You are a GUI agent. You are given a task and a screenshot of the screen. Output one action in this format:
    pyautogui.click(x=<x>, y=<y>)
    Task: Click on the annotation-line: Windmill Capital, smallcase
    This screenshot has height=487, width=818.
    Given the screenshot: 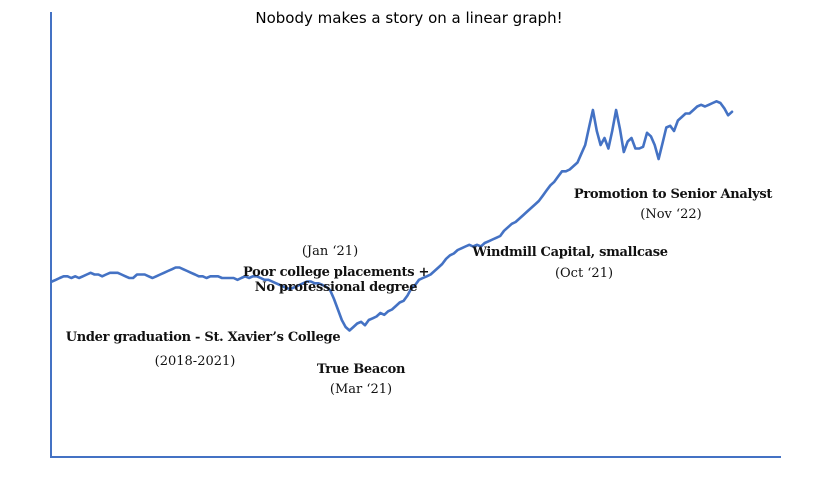 What is the action you would take?
    pyautogui.click(x=570, y=252)
    